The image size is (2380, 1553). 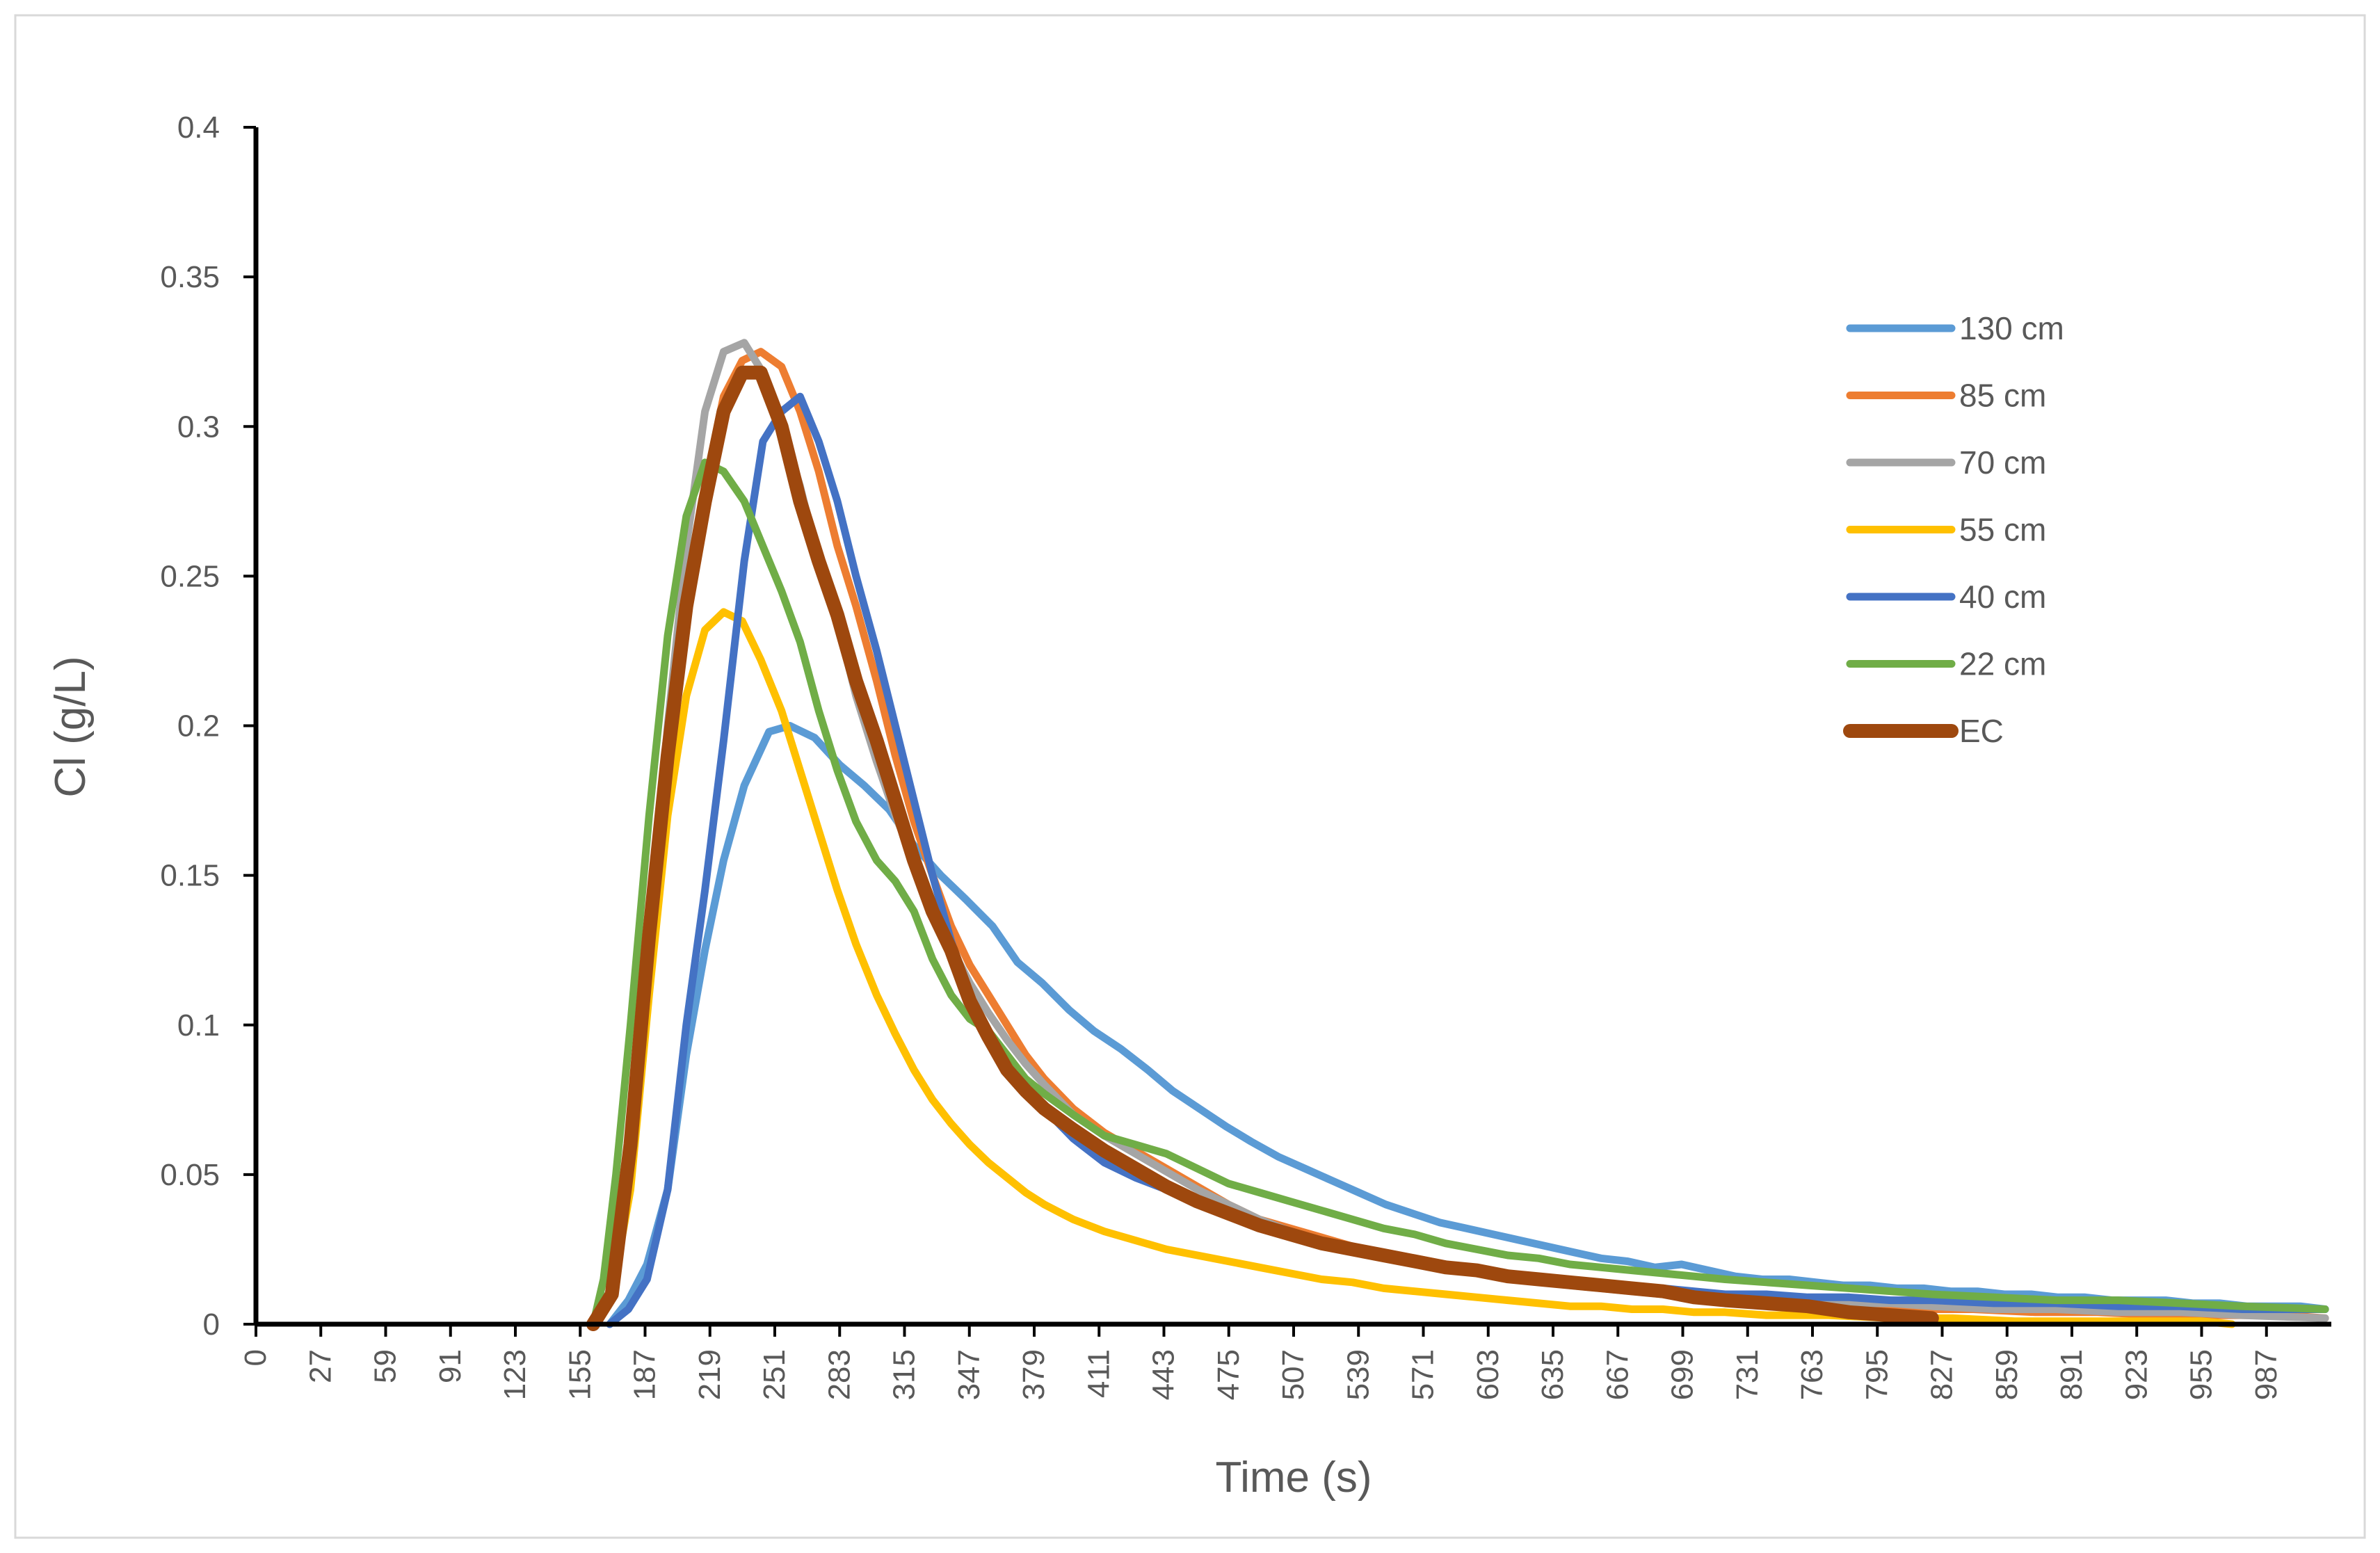 I want to click on x-tick-label: 827, so click(x=1942, y=1374).